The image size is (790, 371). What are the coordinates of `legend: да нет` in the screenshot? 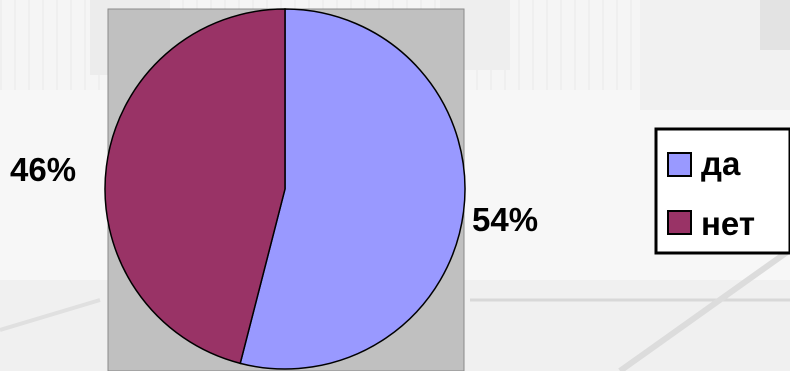 It's located at (722, 191).